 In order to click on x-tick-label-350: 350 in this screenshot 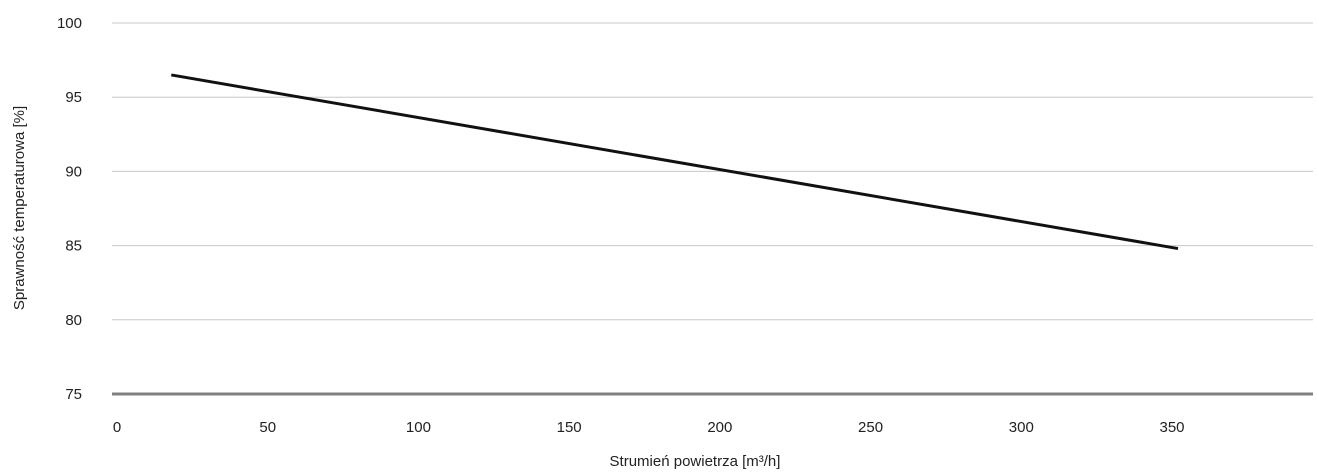, I will do `click(1171, 427)`.